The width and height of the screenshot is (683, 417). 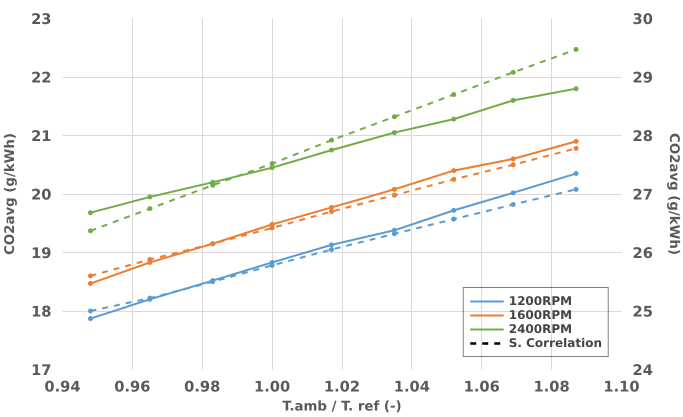 What do you see at coordinates (62, 387) in the screenshot?
I see `x-tick-label: 0.94` at bounding box center [62, 387].